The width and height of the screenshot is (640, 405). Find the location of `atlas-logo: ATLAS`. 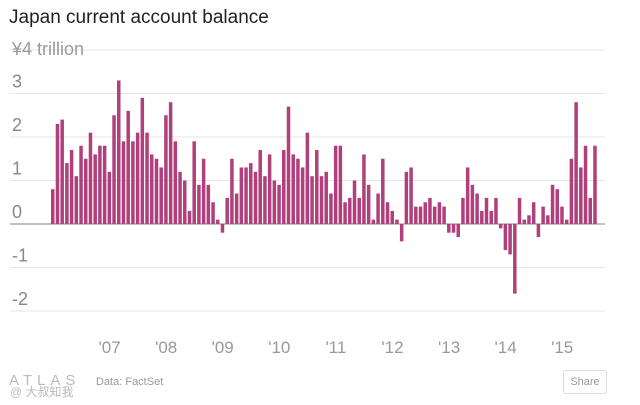

atlas-logo: ATLAS is located at coordinates (45, 380).